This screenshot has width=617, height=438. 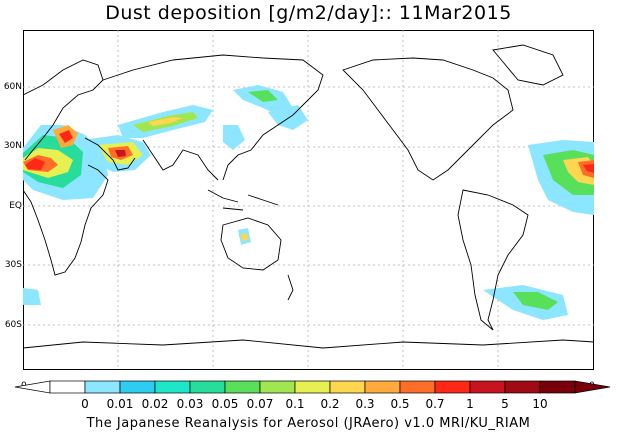 What do you see at coordinates (295, 404) in the screenshot?
I see `colorbar-tick-label: 0.1` at bounding box center [295, 404].